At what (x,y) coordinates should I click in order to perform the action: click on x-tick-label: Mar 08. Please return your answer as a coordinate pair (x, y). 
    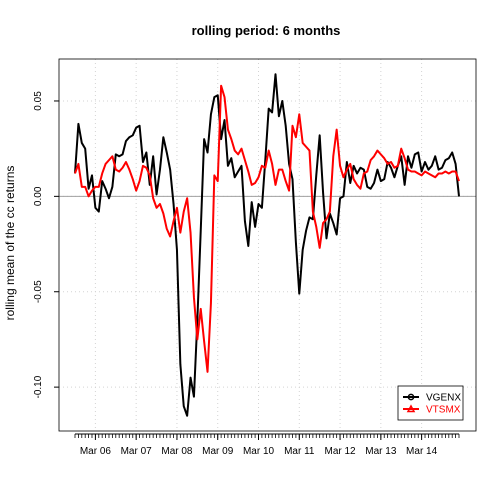
    Looking at the image, I should click on (177, 451).